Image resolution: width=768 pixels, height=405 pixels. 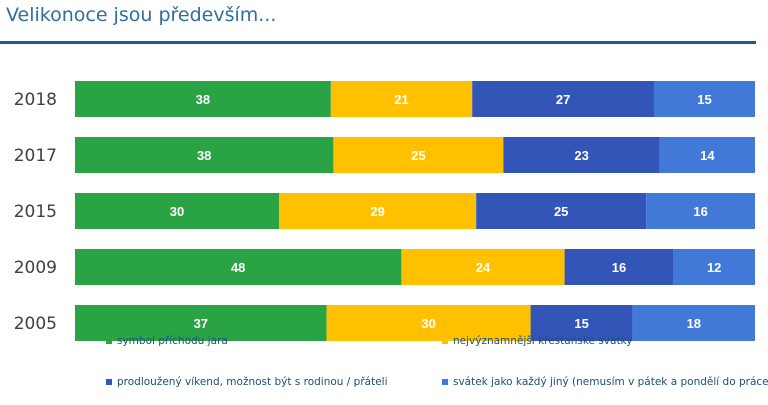 What do you see at coordinates (35, 156) in the screenshot?
I see `category-label-2017: 2017` at bounding box center [35, 156].